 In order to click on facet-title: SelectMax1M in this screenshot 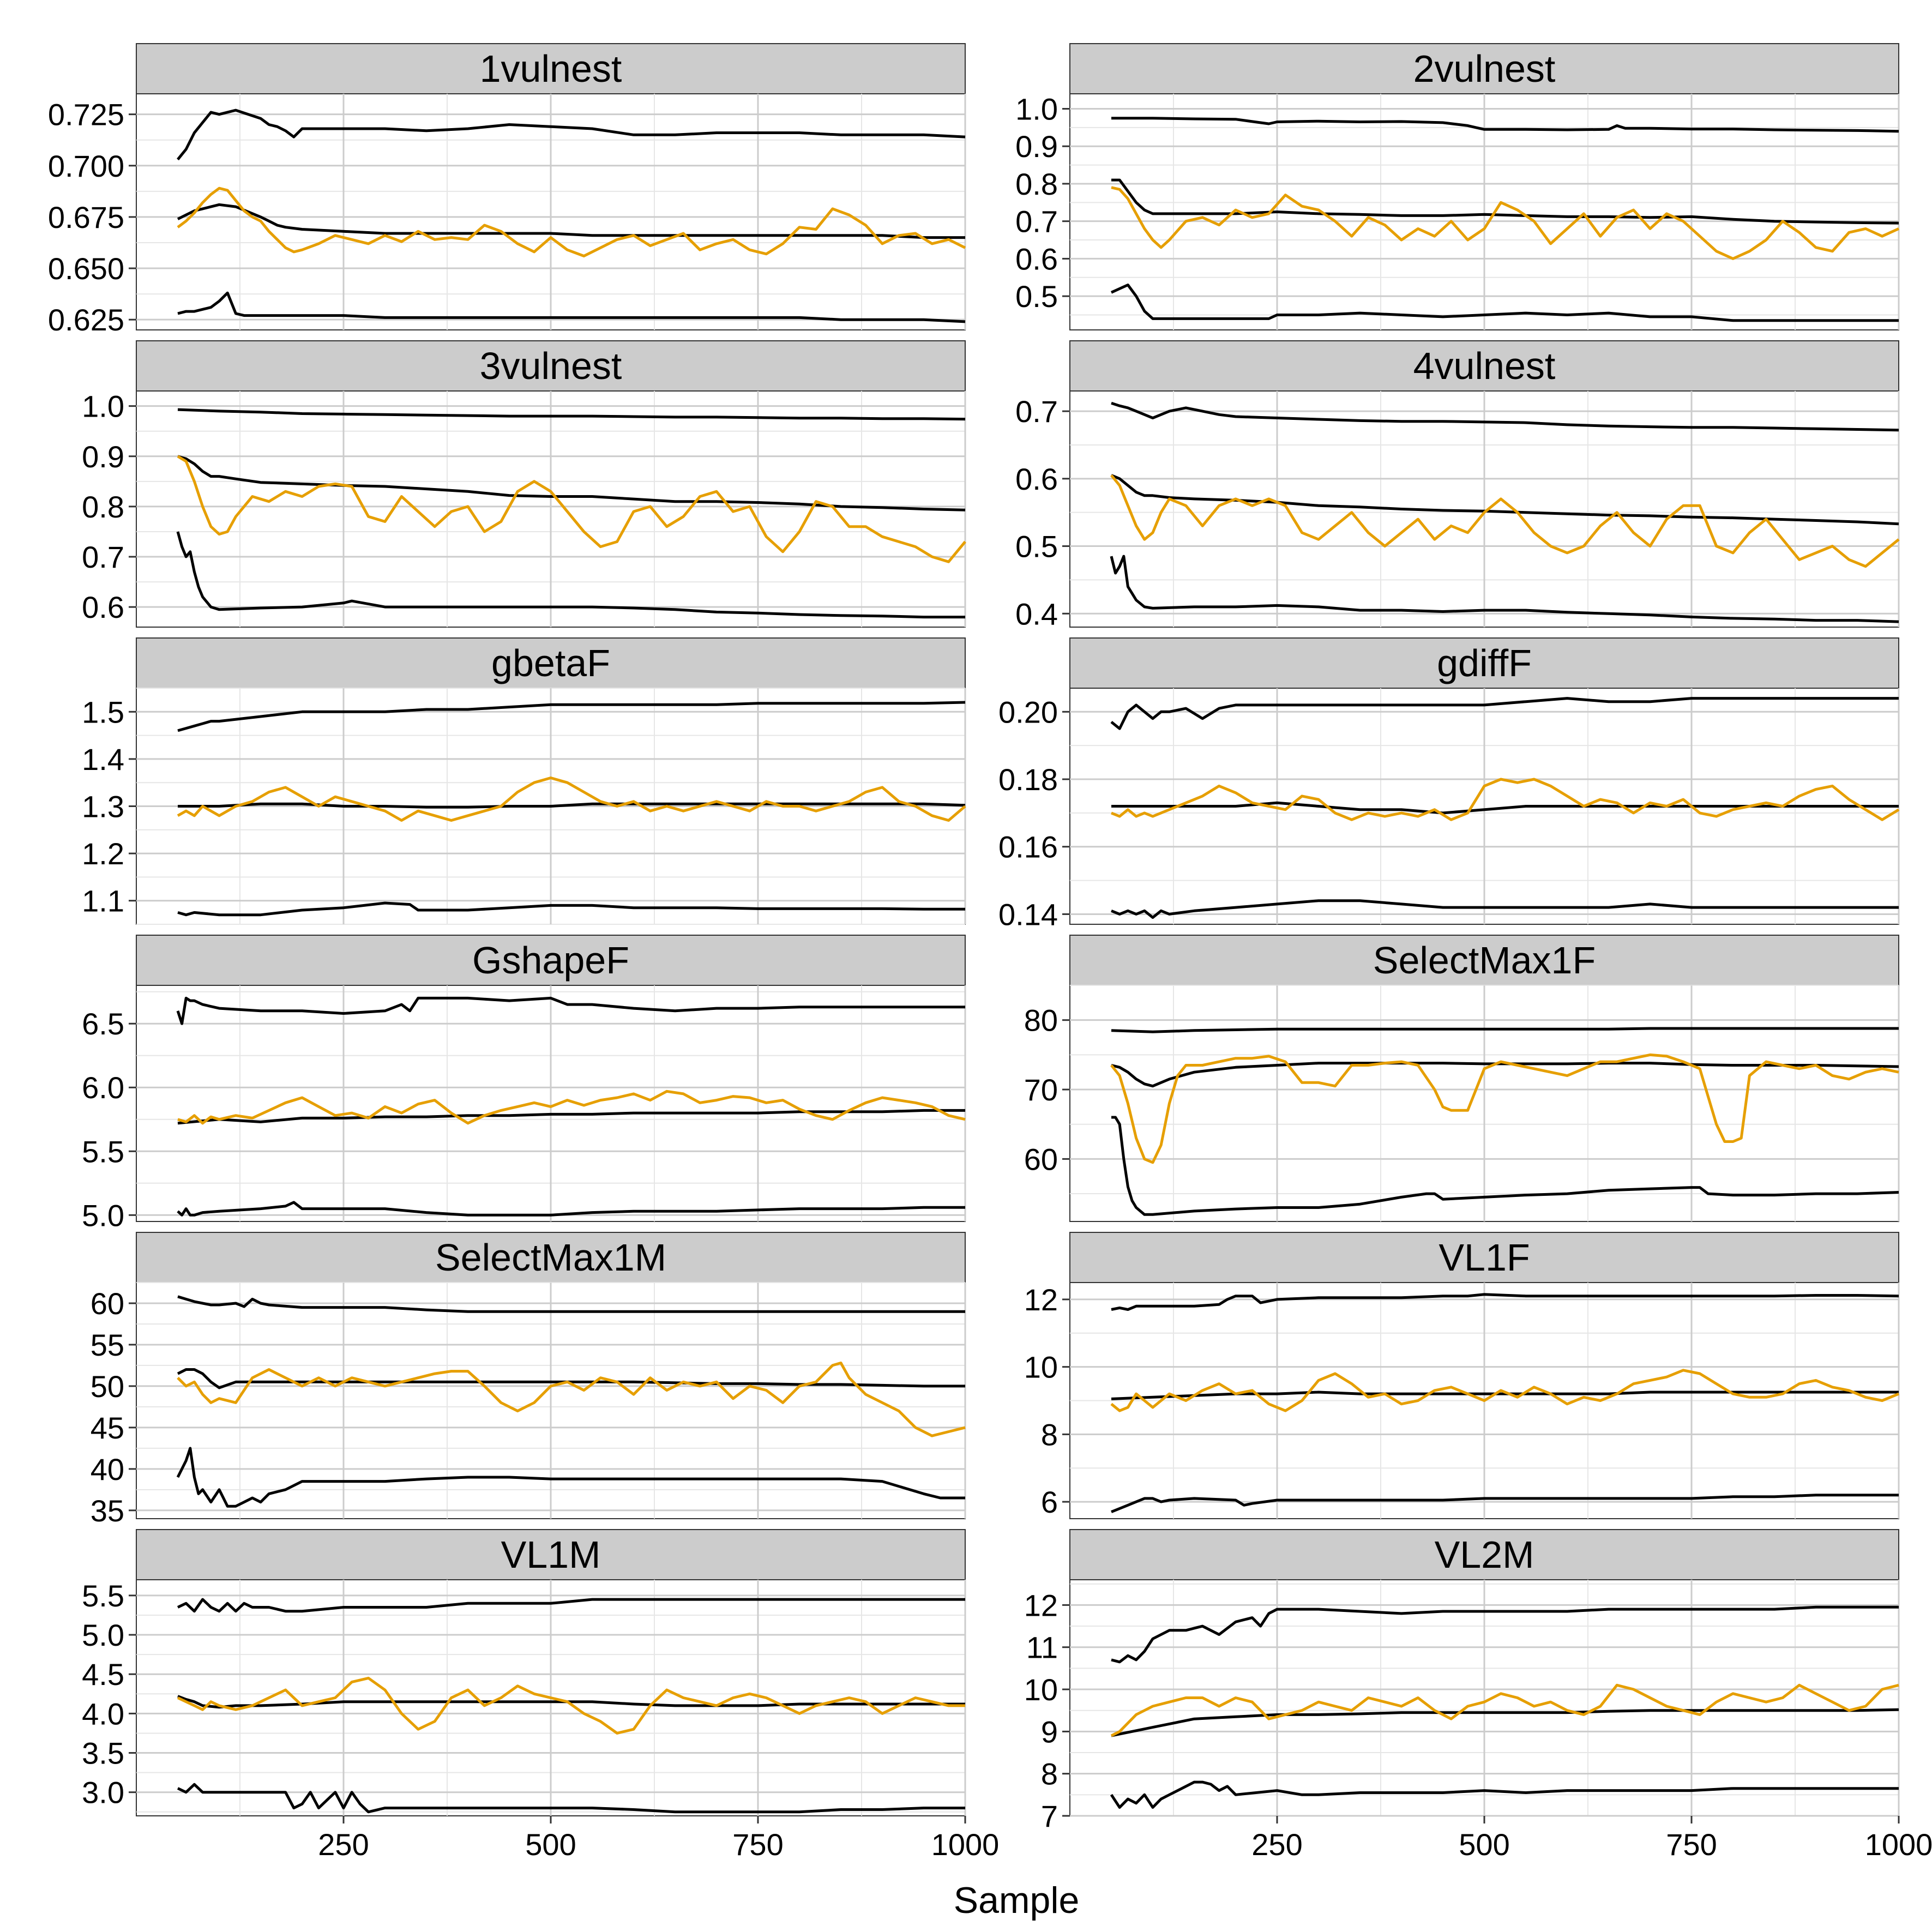, I will do `click(550, 1257)`.